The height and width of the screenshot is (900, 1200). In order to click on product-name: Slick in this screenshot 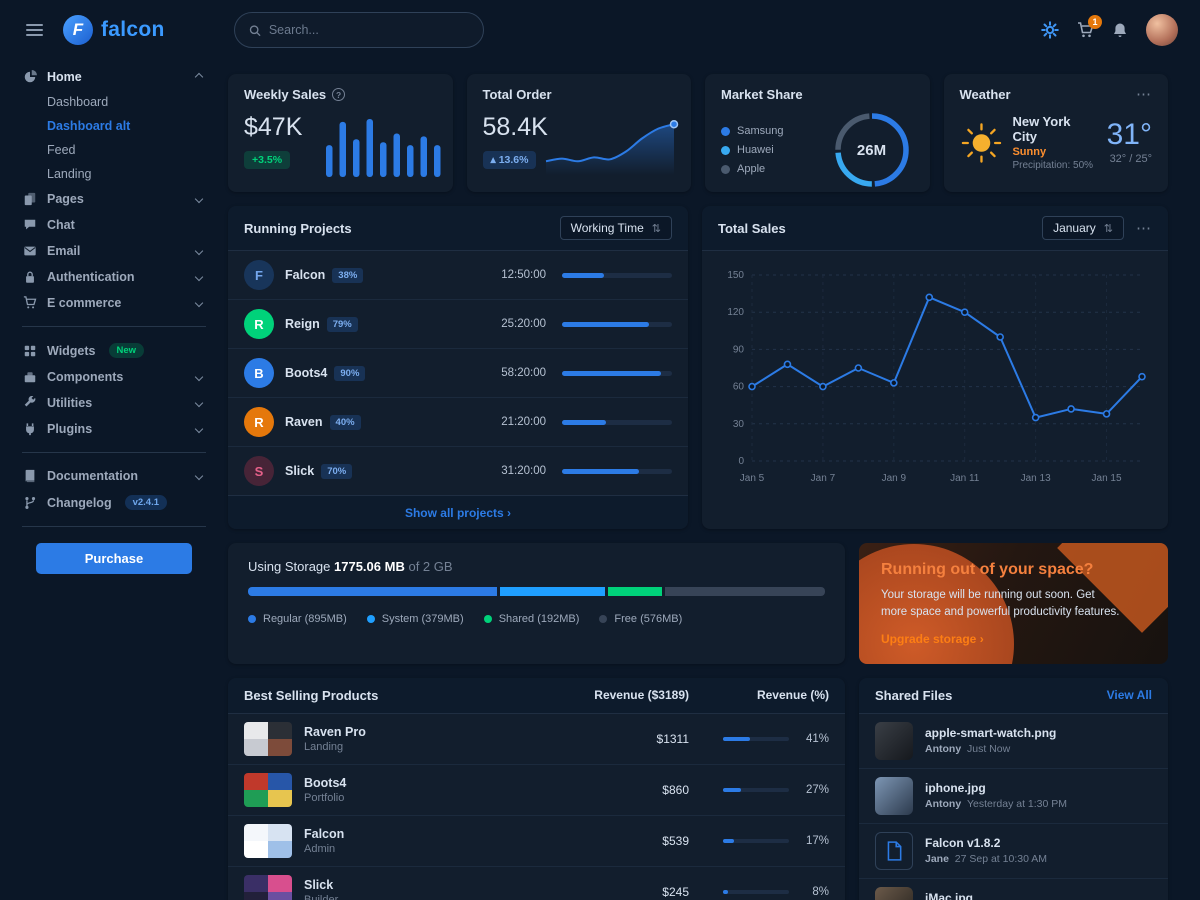, I will do `click(319, 884)`.